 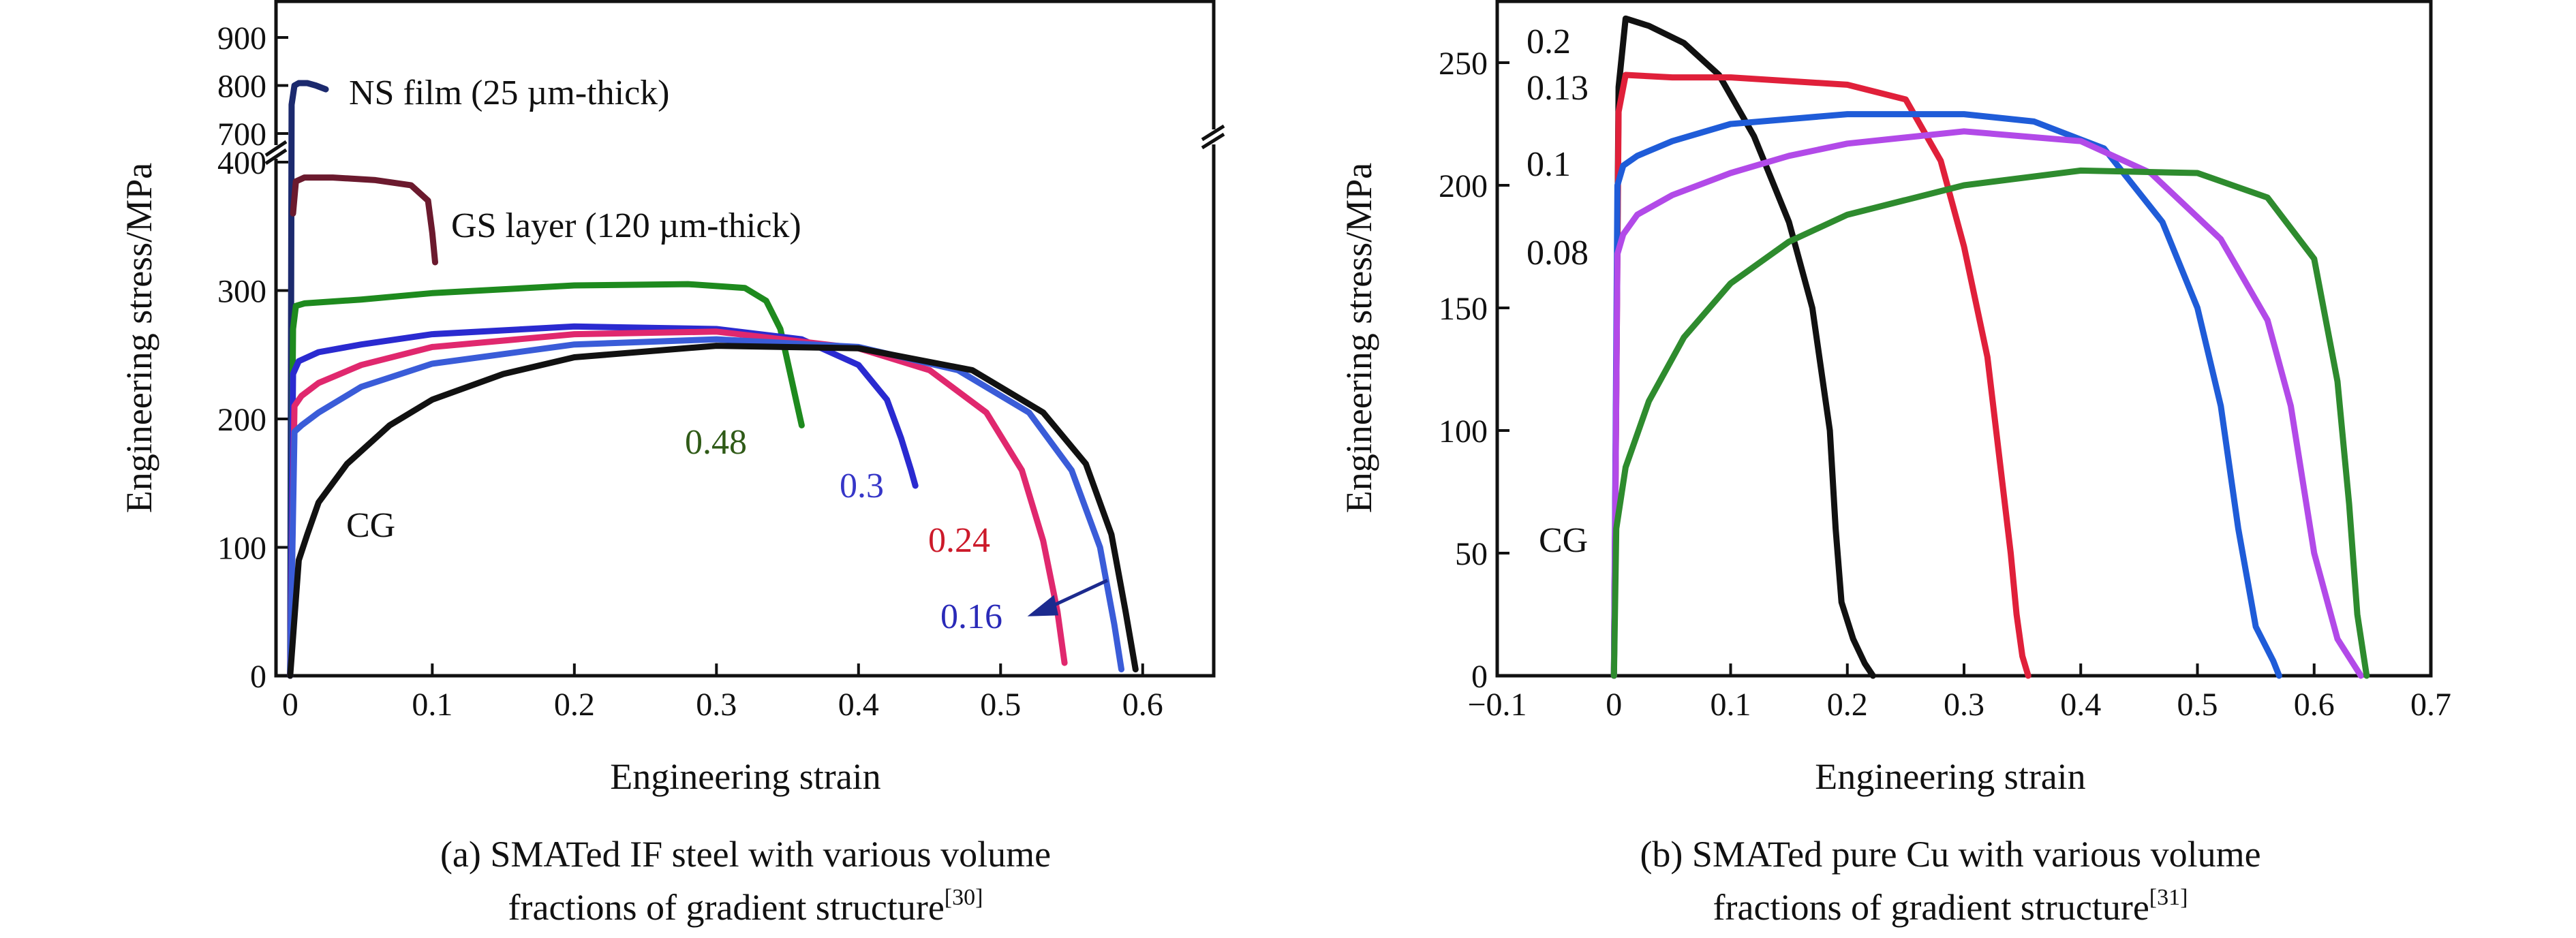 I want to click on chart-a-x-tick-label: 0.2, so click(x=574, y=705).